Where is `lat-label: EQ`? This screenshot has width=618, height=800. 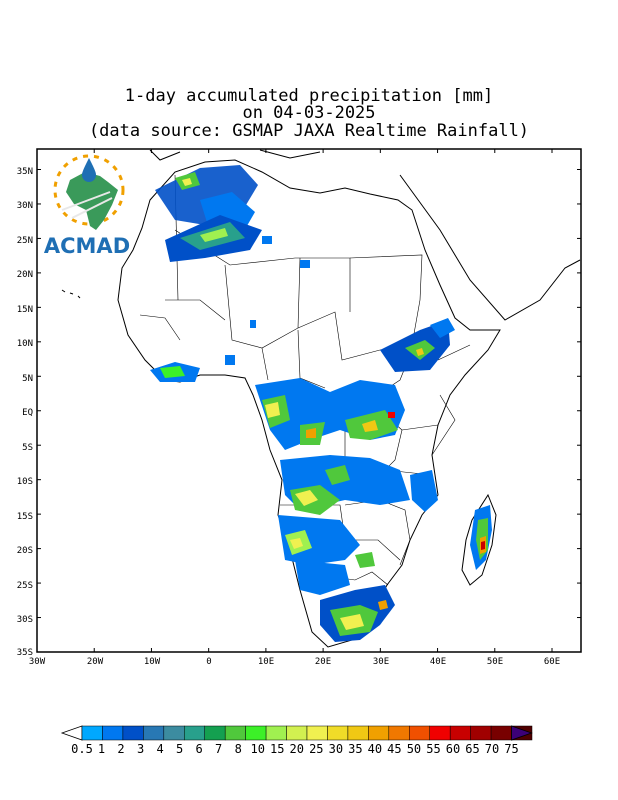 lat-label: EQ is located at coordinates (27, 413).